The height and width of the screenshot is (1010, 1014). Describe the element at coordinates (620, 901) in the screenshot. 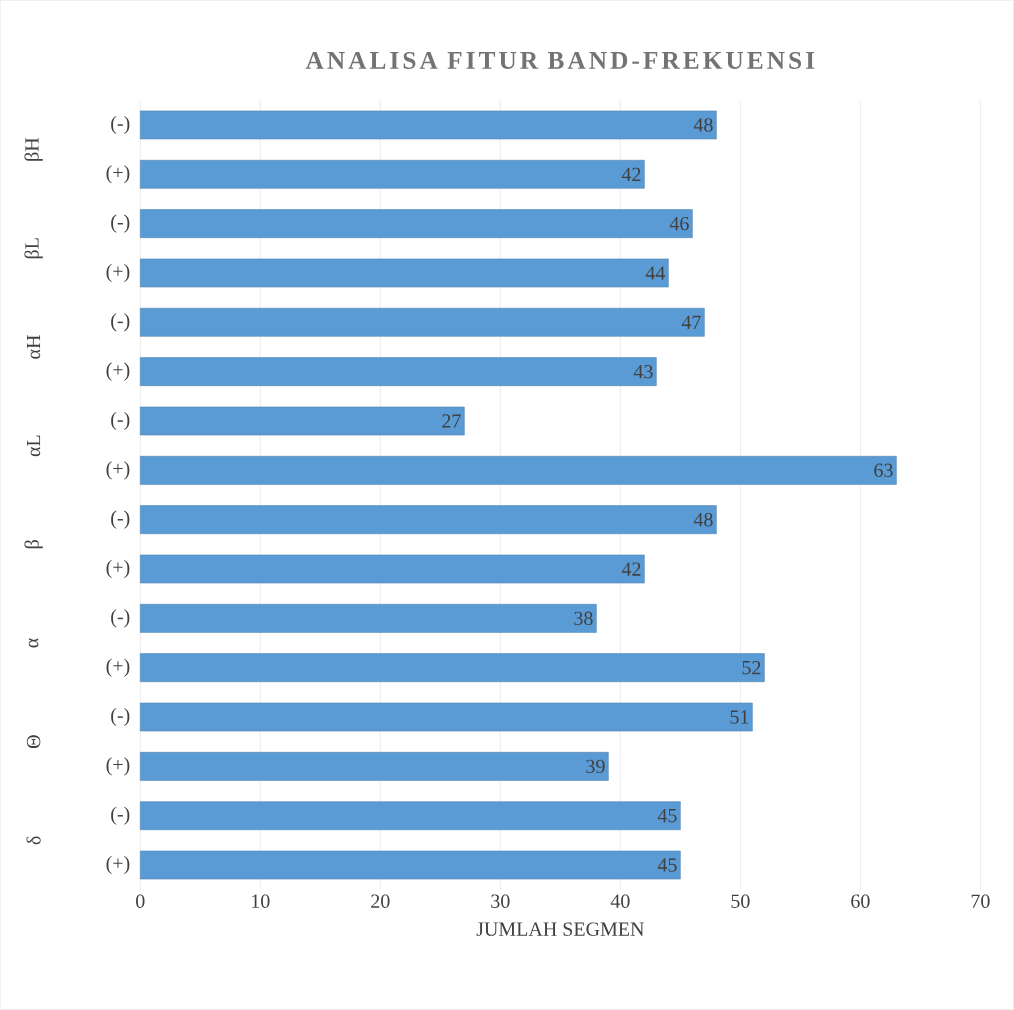

I see `x-tick-label: 40` at that location.